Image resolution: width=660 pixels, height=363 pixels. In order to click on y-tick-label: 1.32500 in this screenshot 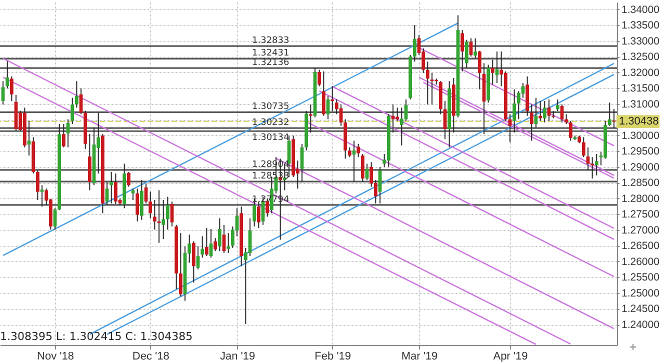, I will do `click(641, 57)`.